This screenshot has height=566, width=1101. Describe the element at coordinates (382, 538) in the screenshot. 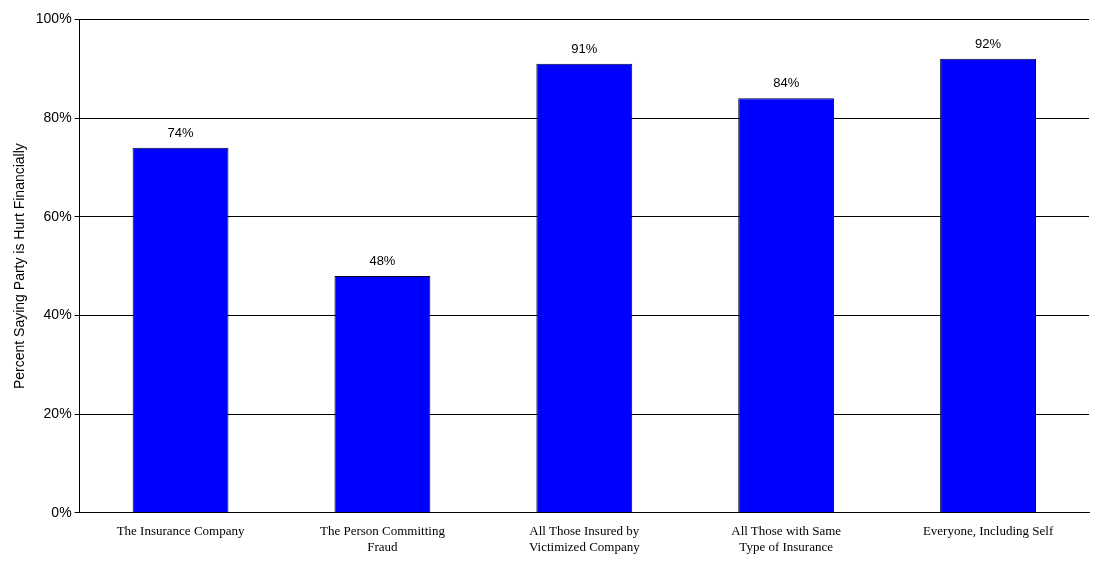

I see `x-tick-label: The Person Committing Fraud` at that location.